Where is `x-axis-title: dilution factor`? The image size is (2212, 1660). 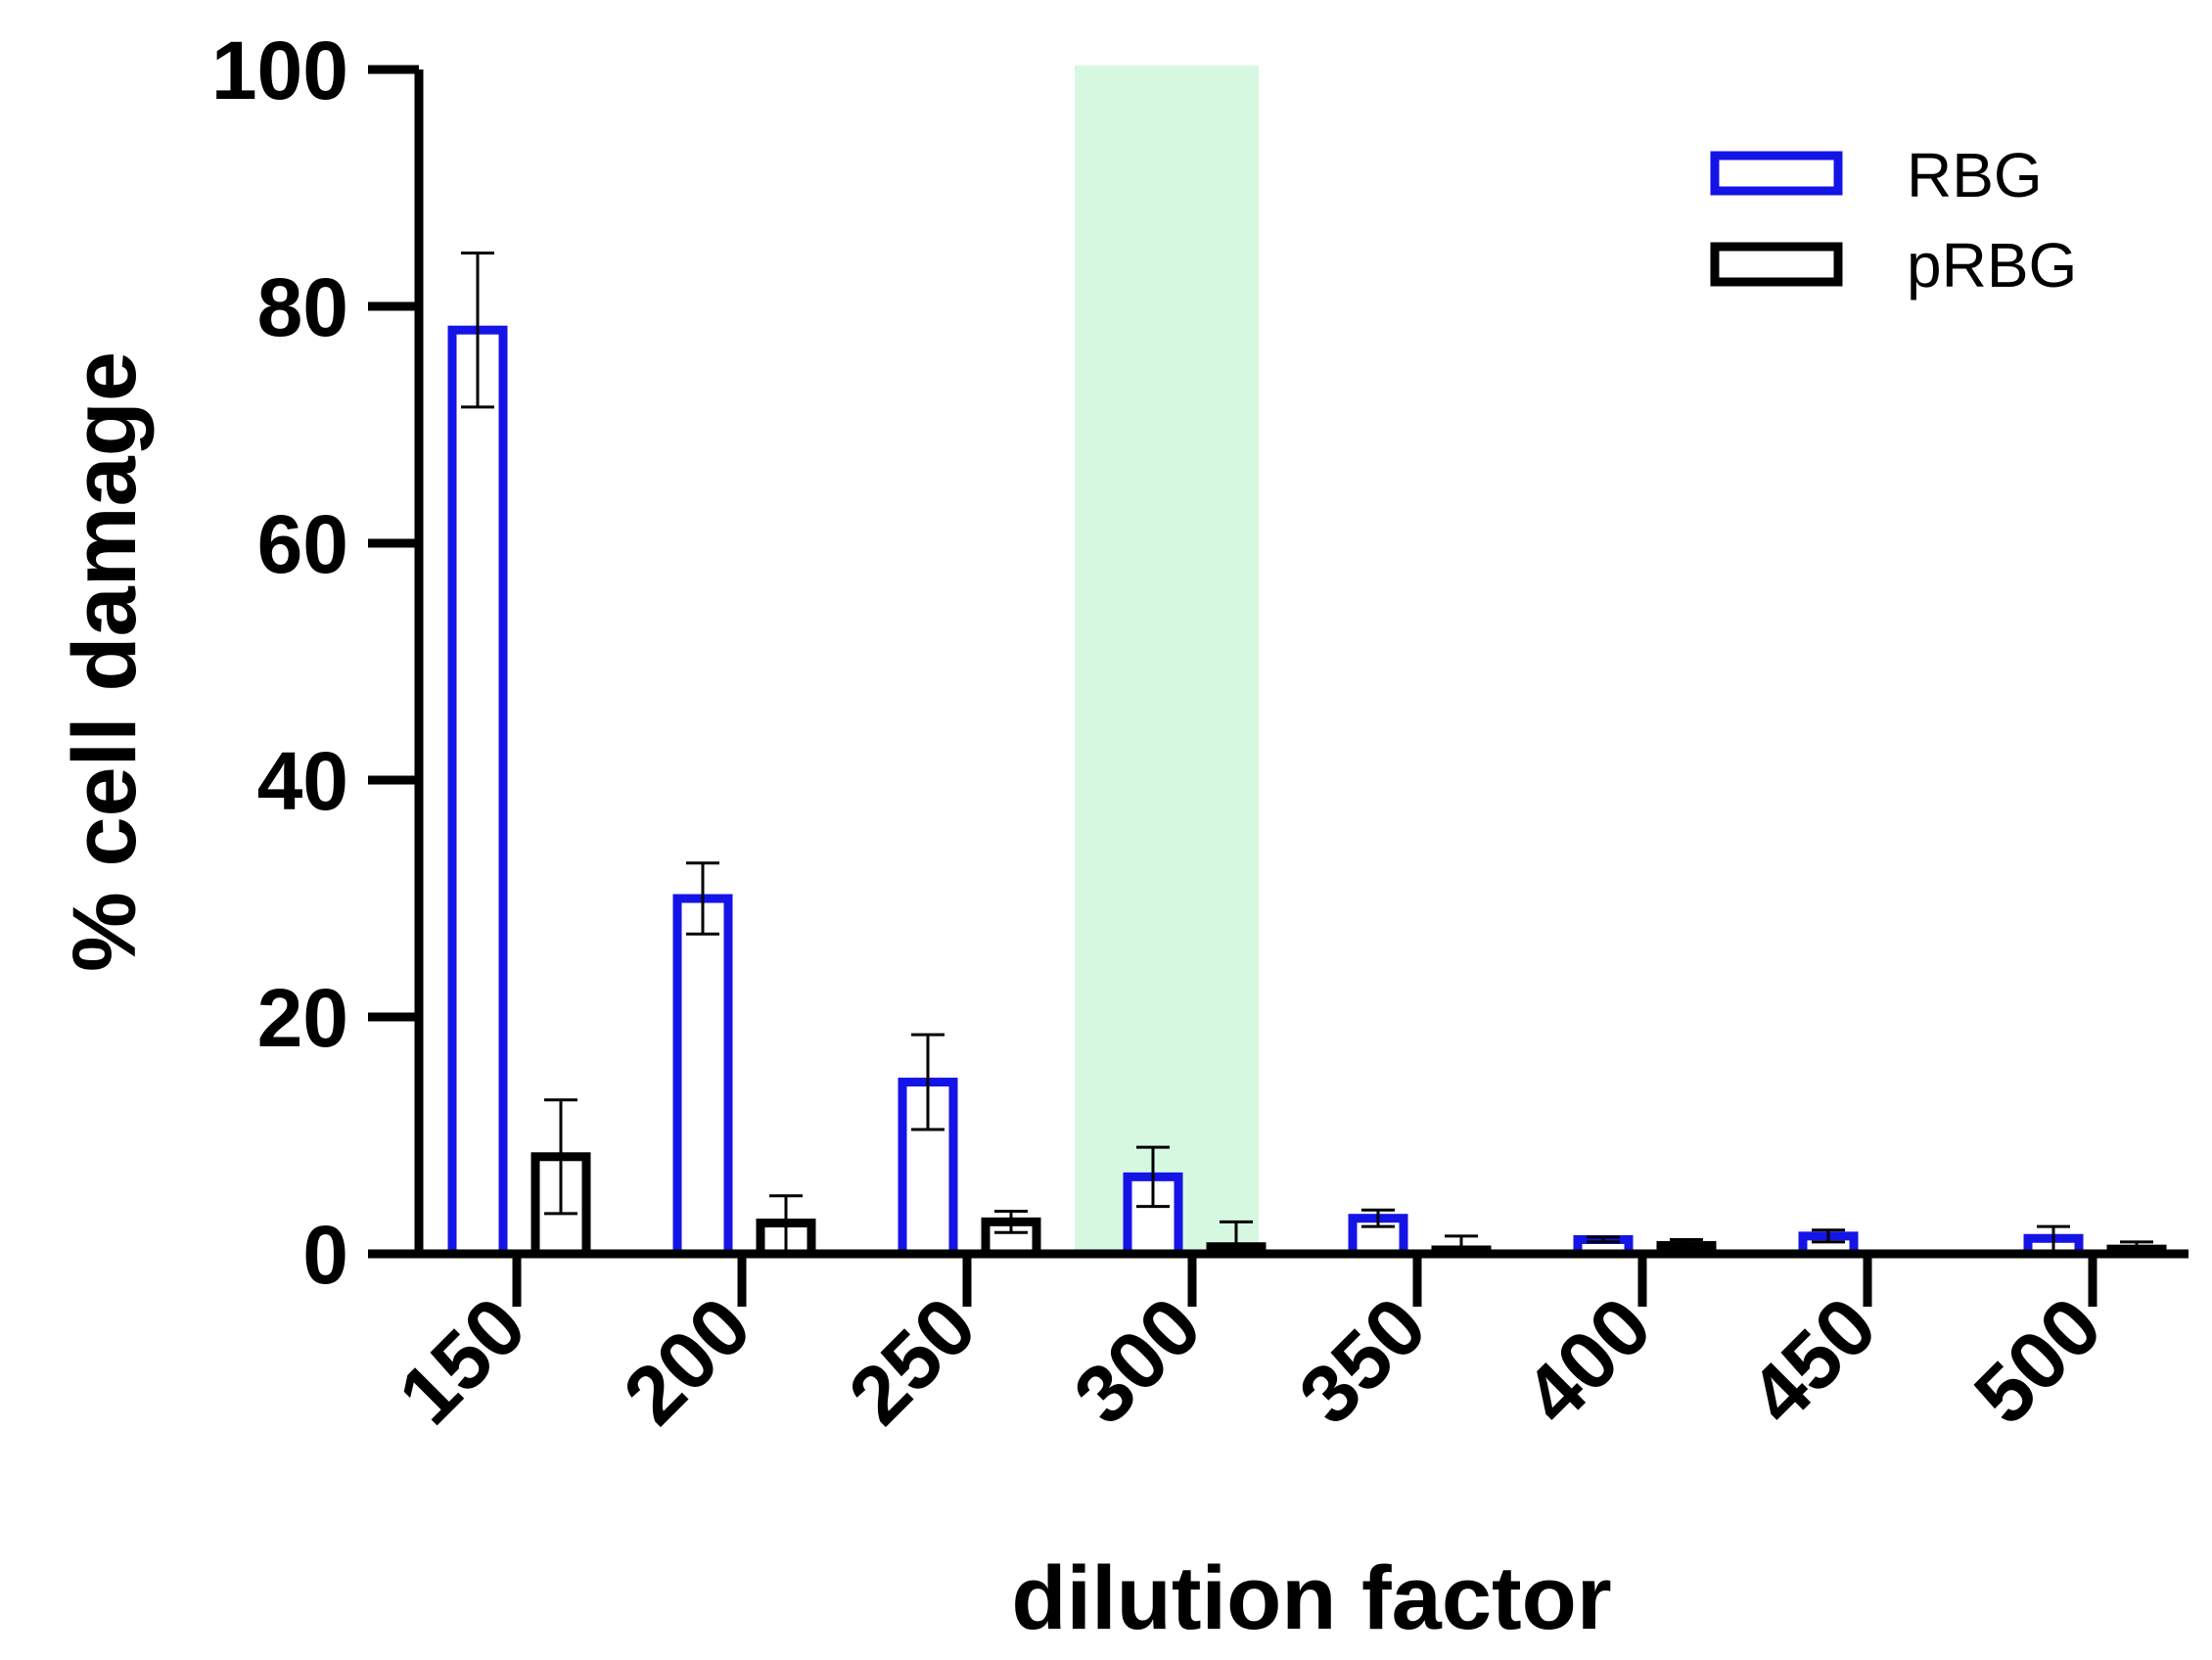
x-axis-title: dilution factor is located at coordinates (1311, 1598).